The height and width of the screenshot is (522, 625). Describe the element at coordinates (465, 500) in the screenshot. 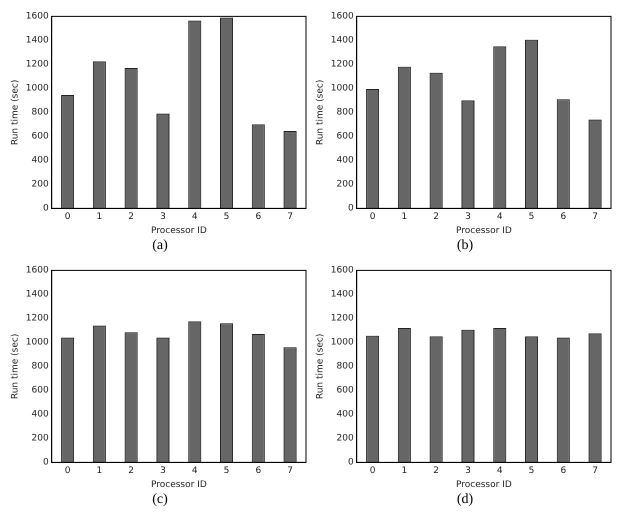

I see `text: (d)` at that location.